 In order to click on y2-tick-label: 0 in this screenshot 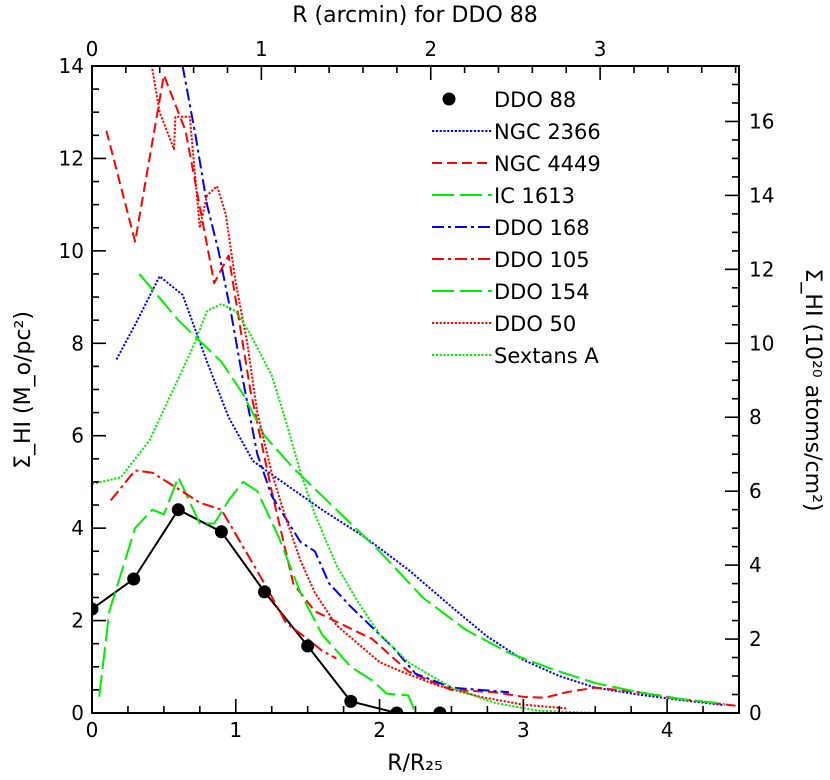, I will do `click(755, 713)`.